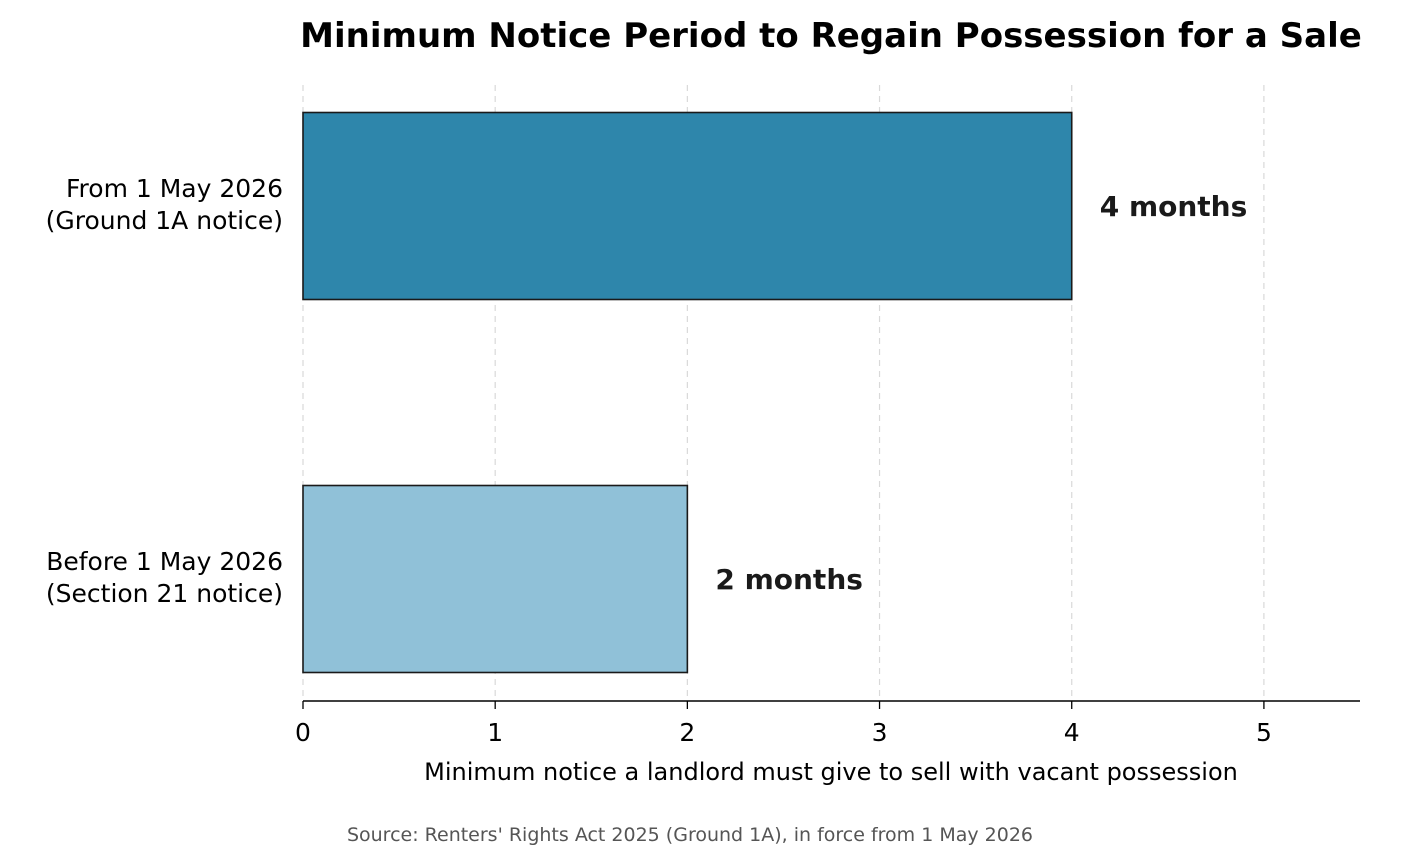 The image size is (1415, 865). I want to click on y-category-label: (Section 21 notice), so click(164, 593).